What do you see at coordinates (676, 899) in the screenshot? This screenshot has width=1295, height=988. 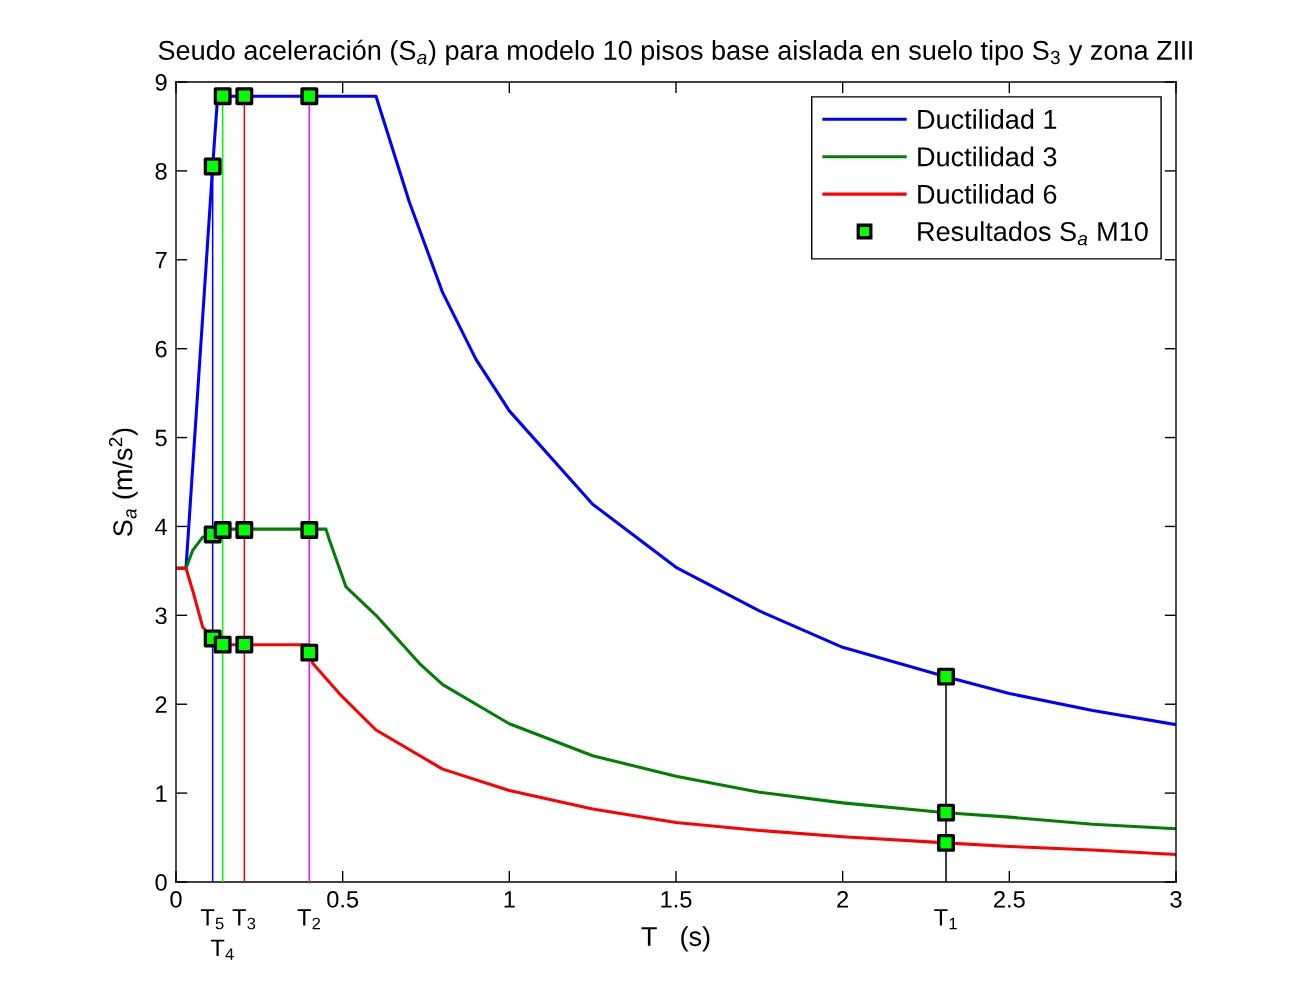 I see `x-tick-label: 1.5` at bounding box center [676, 899].